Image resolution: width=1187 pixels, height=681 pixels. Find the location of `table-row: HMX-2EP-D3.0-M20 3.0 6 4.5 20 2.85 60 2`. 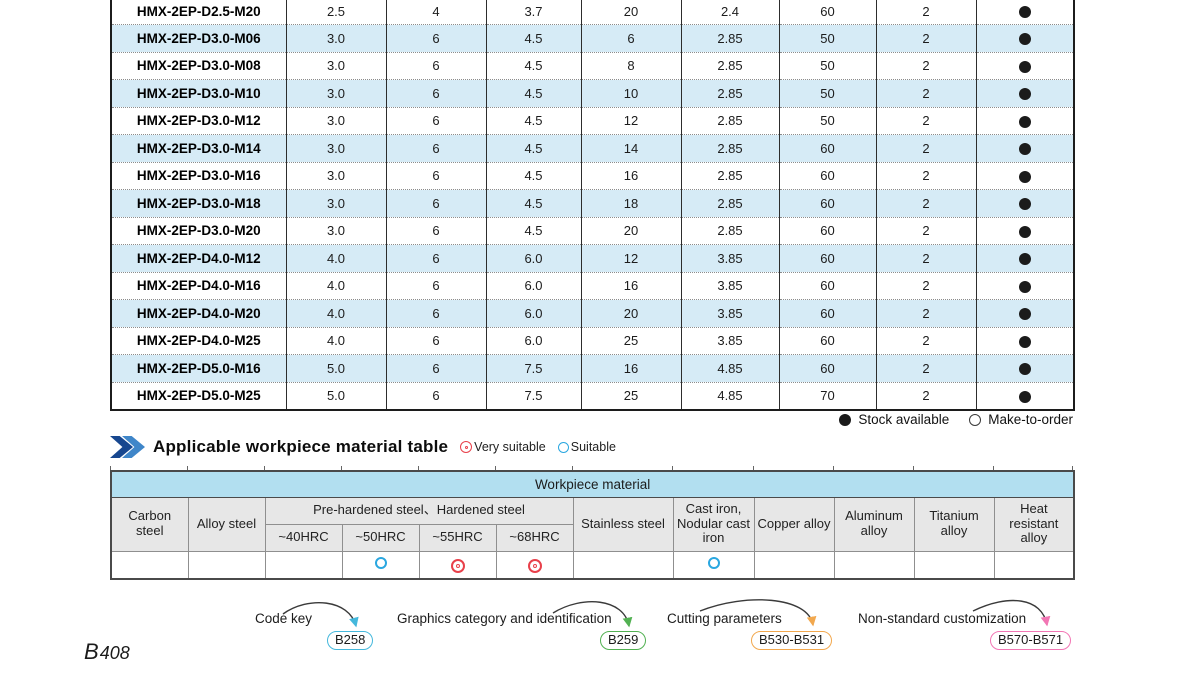

table-row: HMX-2EP-D3.0-M20 3.0 6 4.5 20 2.85 60 2 is located at coordinates (592, 230).